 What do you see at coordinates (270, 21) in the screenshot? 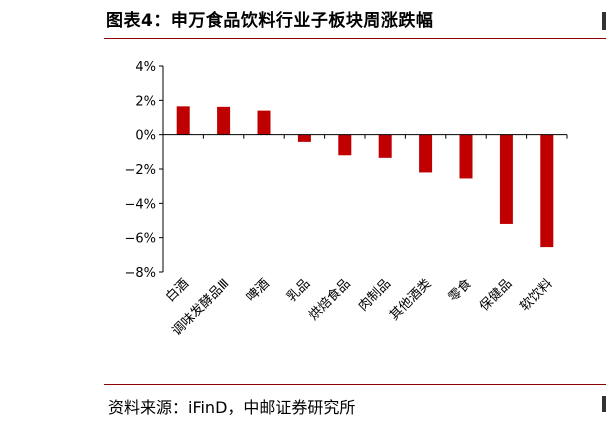
I see `chart-title: 图表4：申万食品饮料行业子板块周涨跌幅` at bounding box center [270, 21].